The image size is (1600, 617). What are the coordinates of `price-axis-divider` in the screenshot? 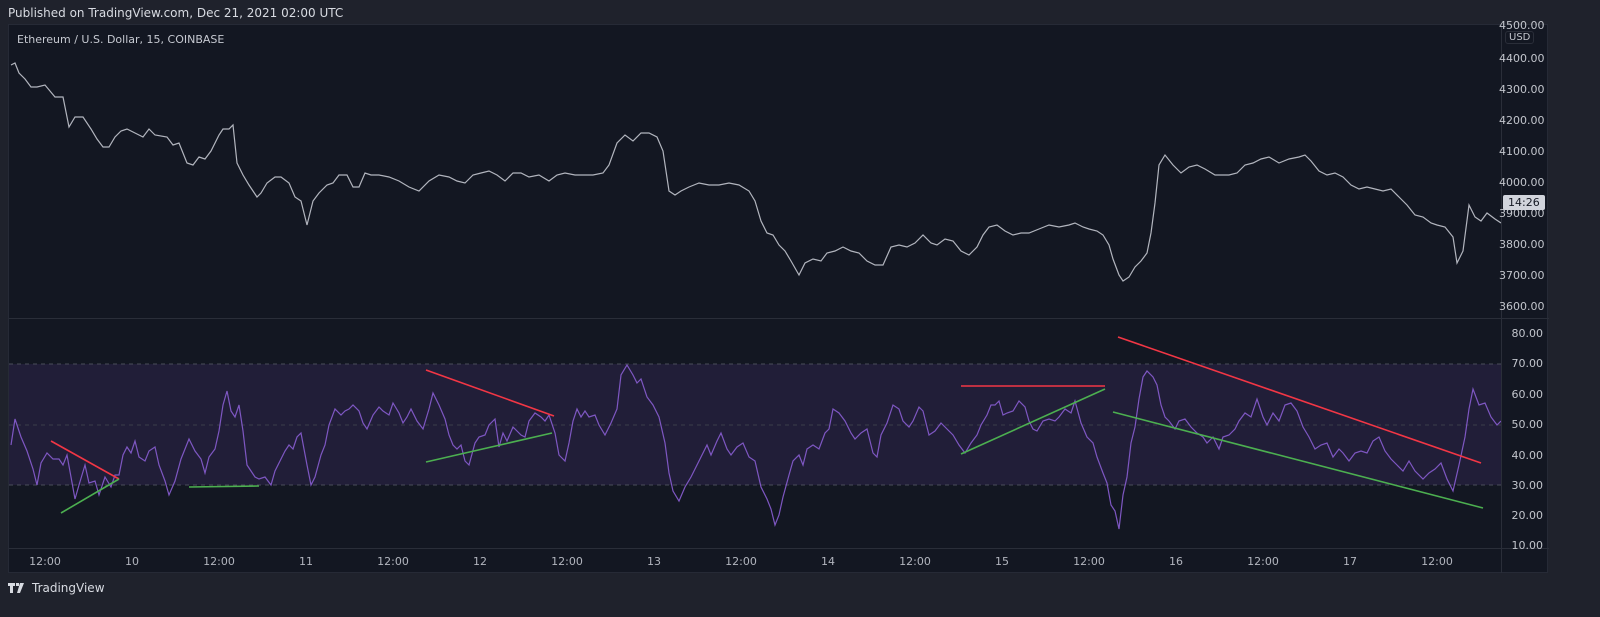 It's located at (1501, 299).